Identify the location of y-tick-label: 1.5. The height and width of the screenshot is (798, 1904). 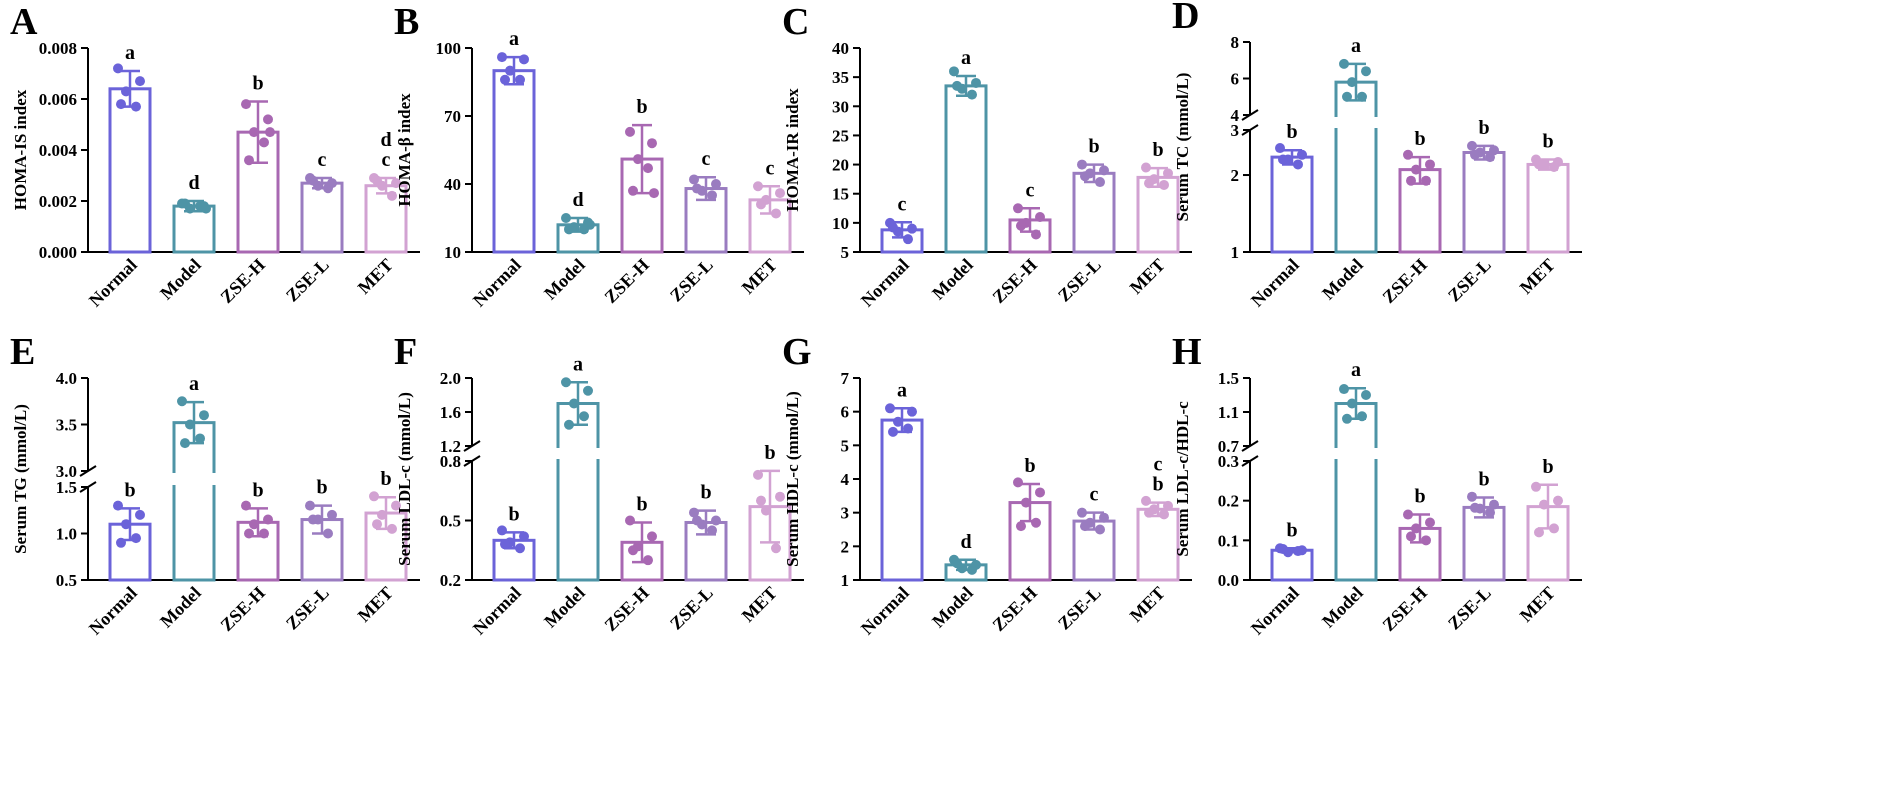
(1228, 378).